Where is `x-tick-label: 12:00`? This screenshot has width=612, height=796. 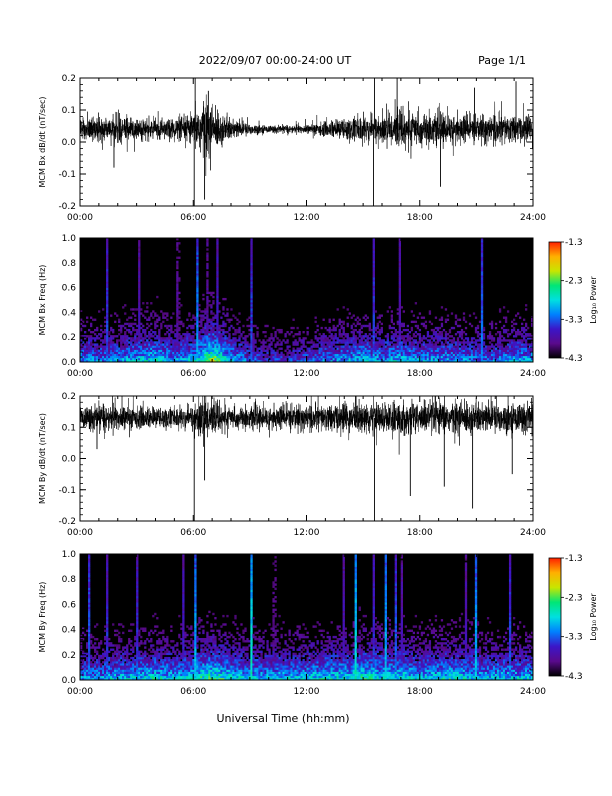 x-tick-label: 12:00 is located at coordinates (307, 218).